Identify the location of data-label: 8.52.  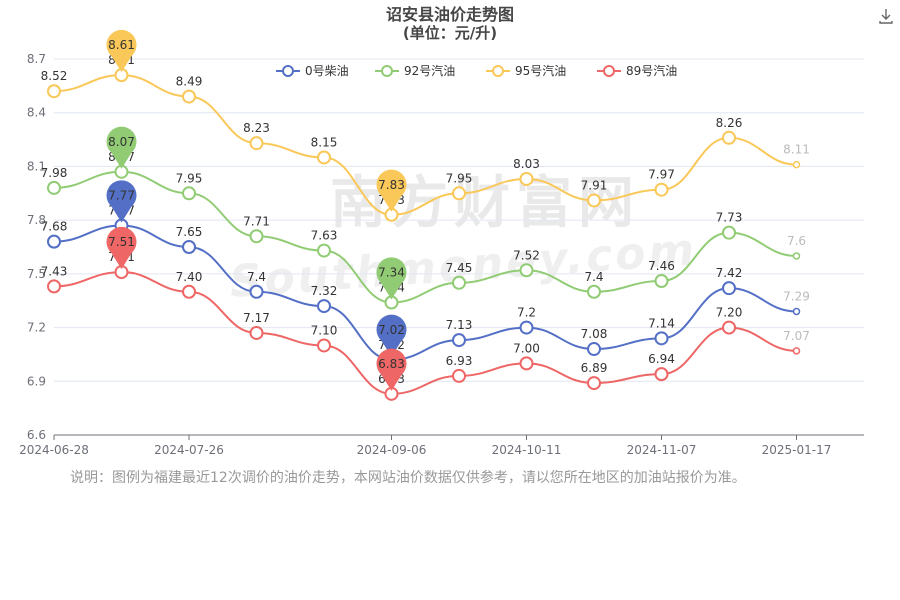
(54, 76).